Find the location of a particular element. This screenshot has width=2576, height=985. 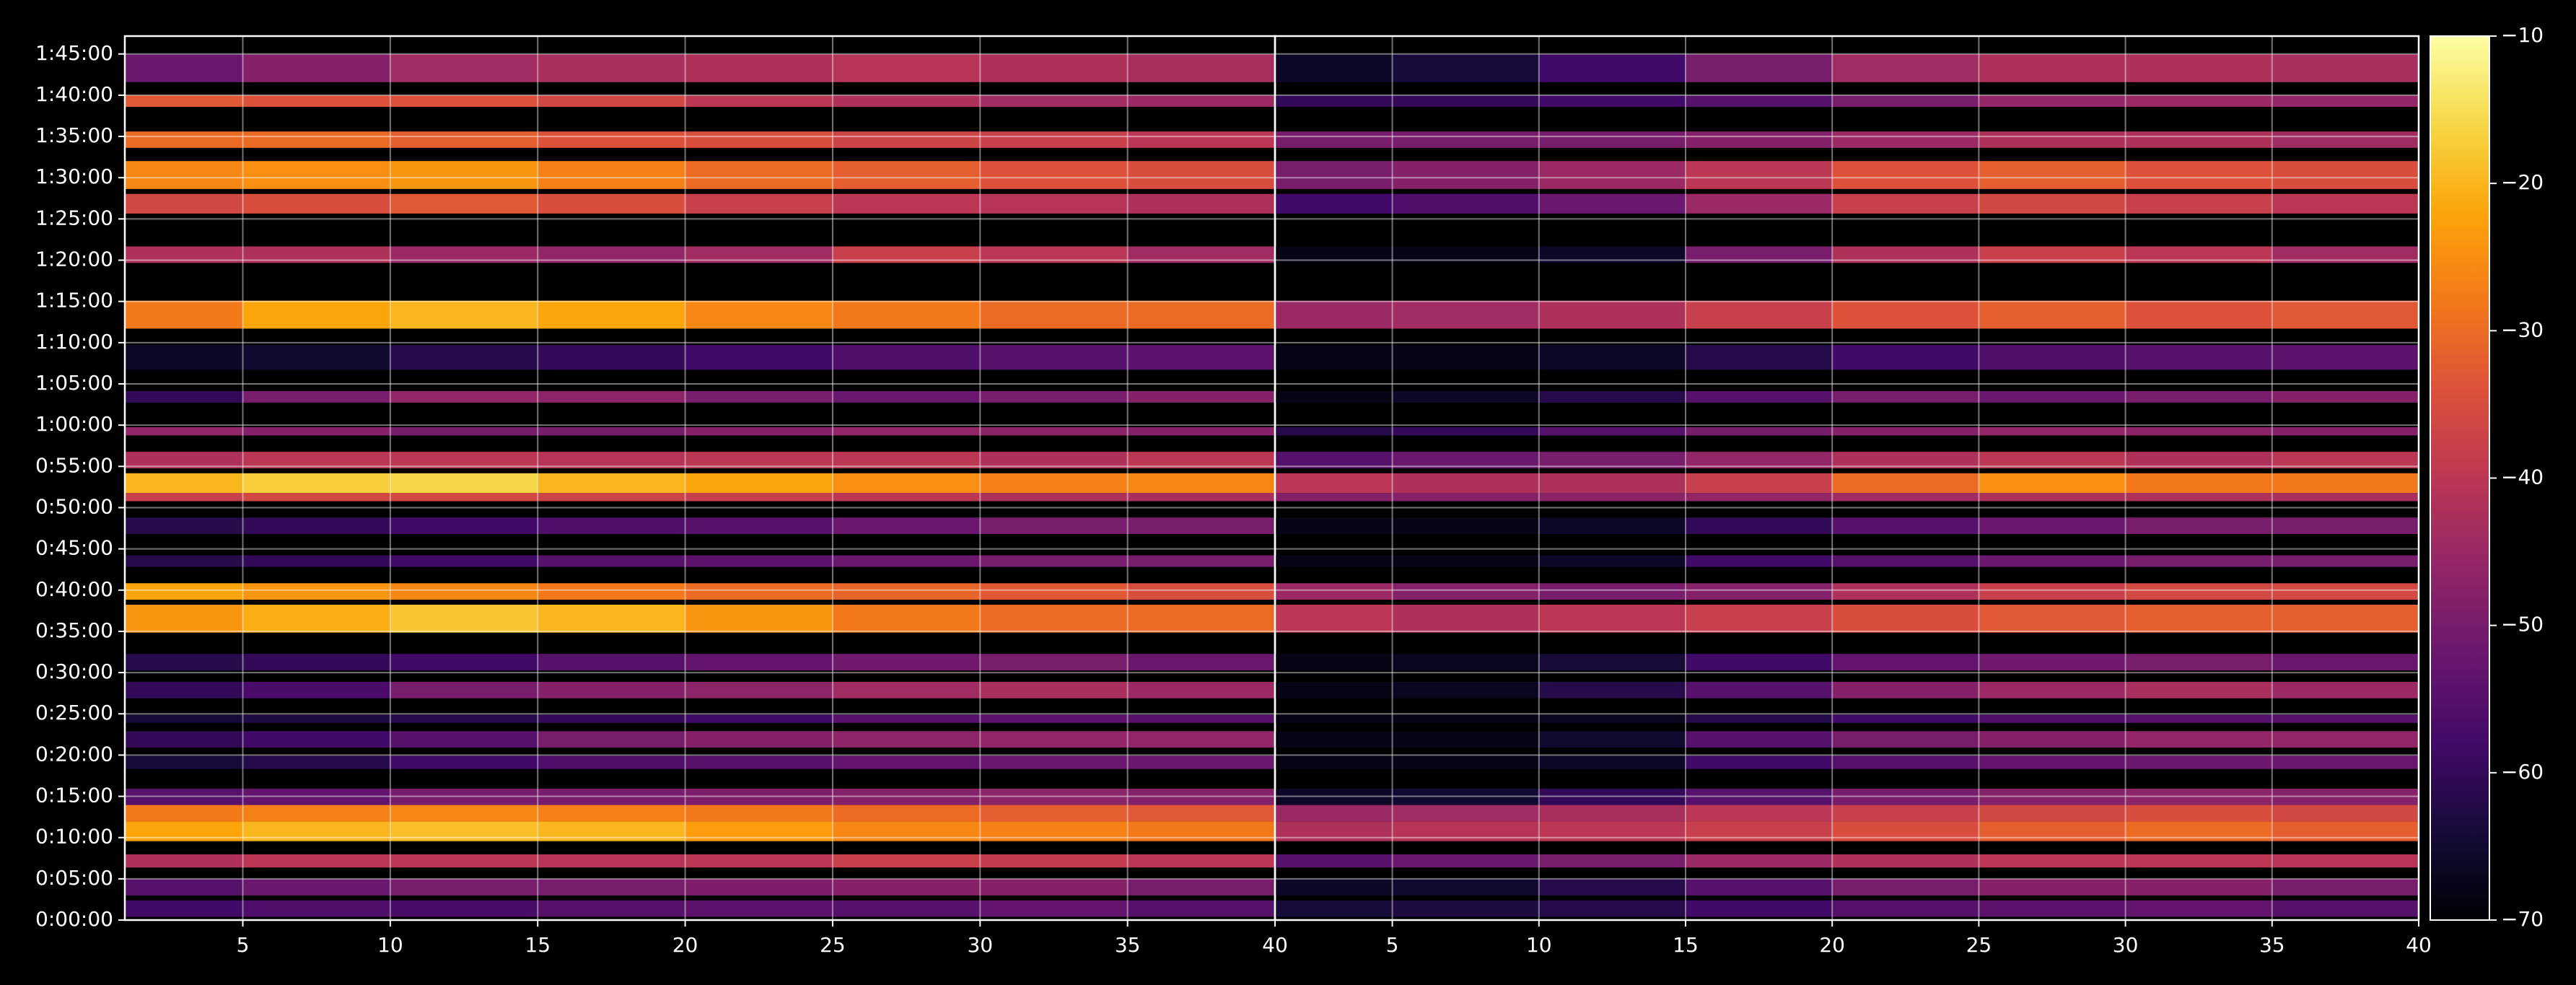

x-tick-label: 40 is located at coordinates (1275, 945).